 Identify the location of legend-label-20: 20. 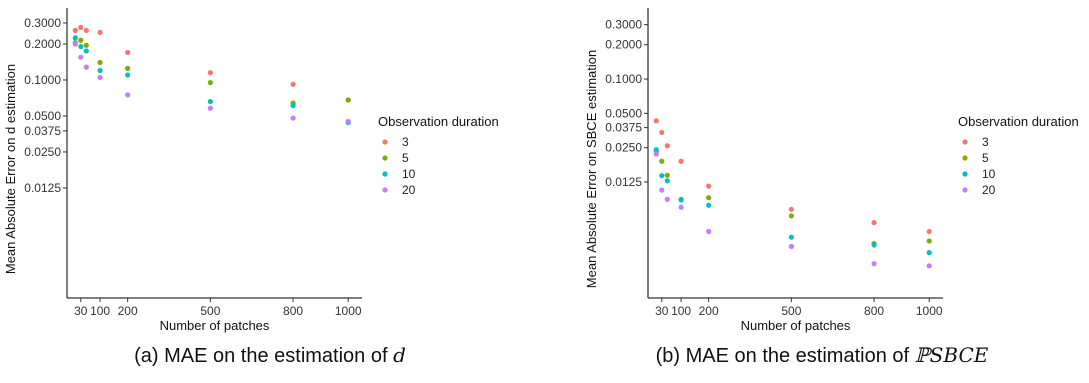
(989, 190).